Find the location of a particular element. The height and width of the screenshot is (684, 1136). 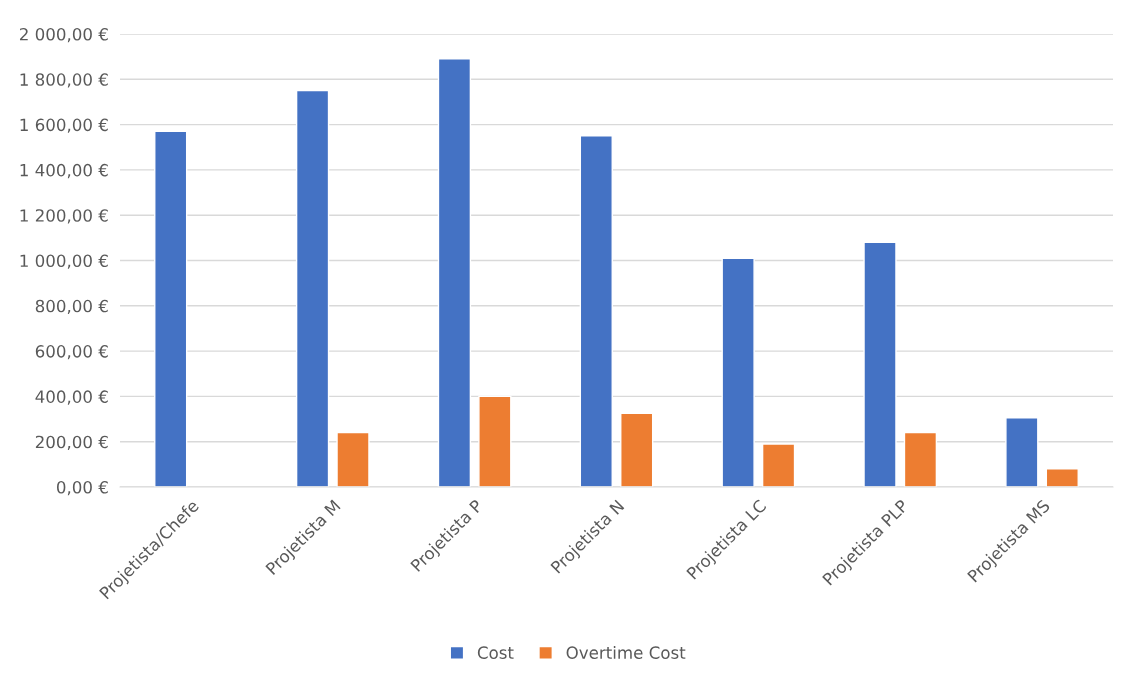

y-tick-label: 2 000,00 € is located at coordinates (63, 35).